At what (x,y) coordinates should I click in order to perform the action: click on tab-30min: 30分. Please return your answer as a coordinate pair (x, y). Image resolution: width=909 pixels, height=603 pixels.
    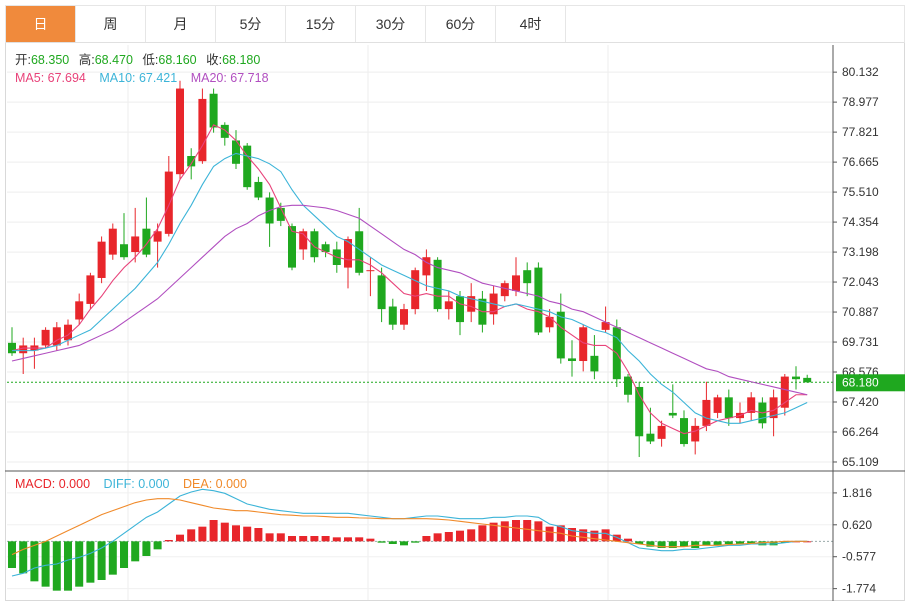
    Looking at the image, I should click on (391, 24).